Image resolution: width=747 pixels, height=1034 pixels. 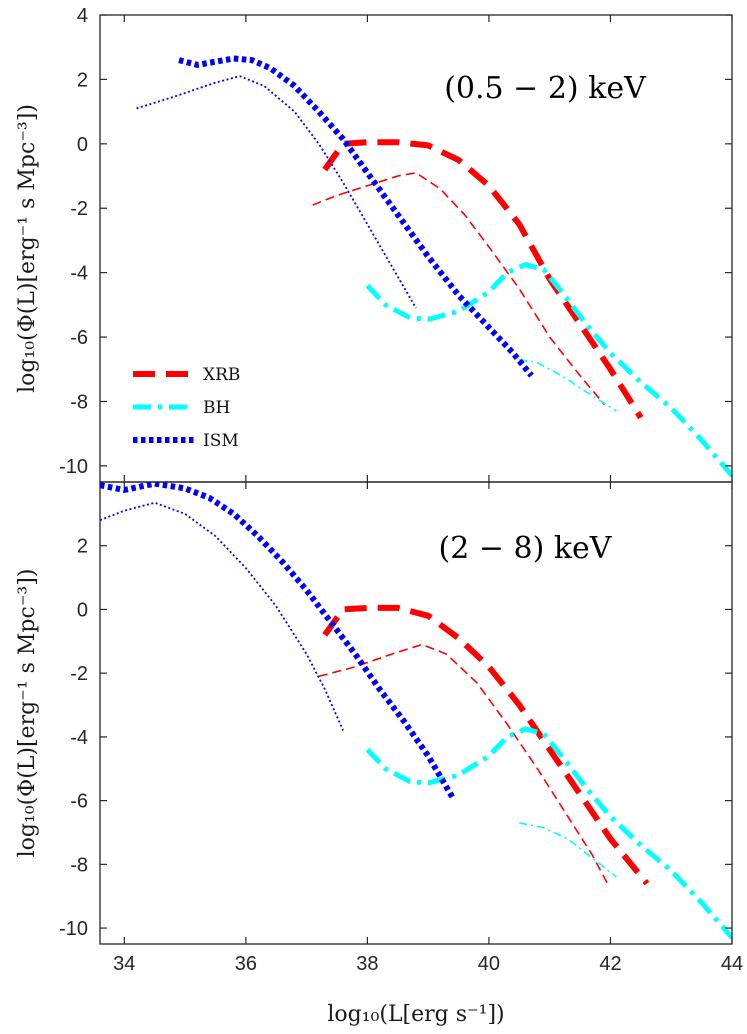 I want to click on legend-label-bh: BH, so click(x=216, y=408).